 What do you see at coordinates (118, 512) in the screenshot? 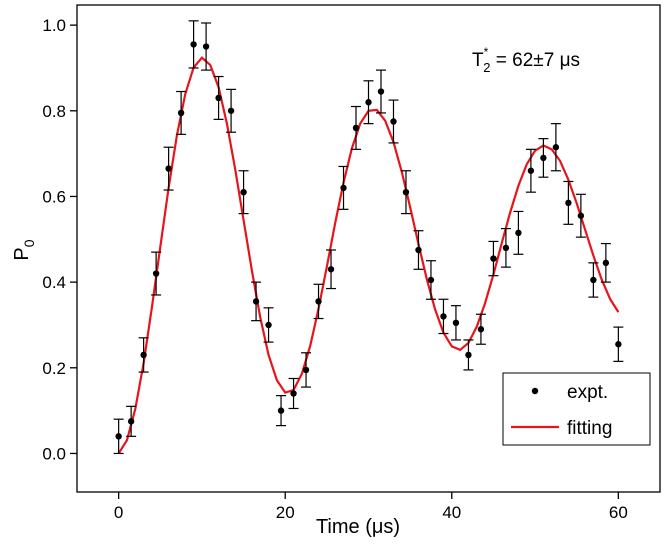
I see `x-tick-label: 0` at bounding box center [118, 512].